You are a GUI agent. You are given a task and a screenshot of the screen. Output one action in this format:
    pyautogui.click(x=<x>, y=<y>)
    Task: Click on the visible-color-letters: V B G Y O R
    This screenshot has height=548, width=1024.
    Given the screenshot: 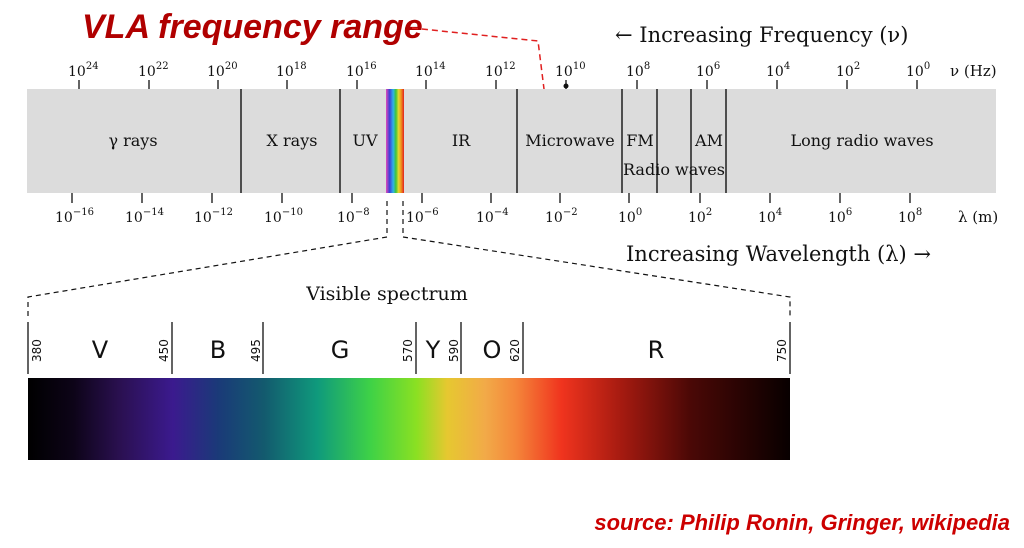 What is the action you would take?
    pyautogui.click(x=378, y=350)
    